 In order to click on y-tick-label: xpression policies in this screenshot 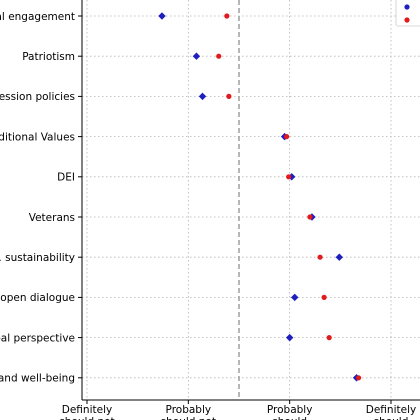, I will do `click(37, 97)`.